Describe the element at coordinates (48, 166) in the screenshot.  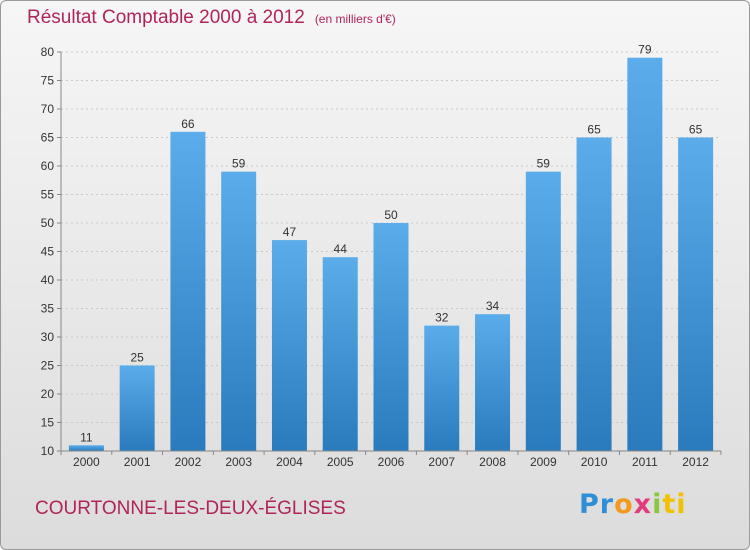
I see `y-tick-label: 60` at that location.